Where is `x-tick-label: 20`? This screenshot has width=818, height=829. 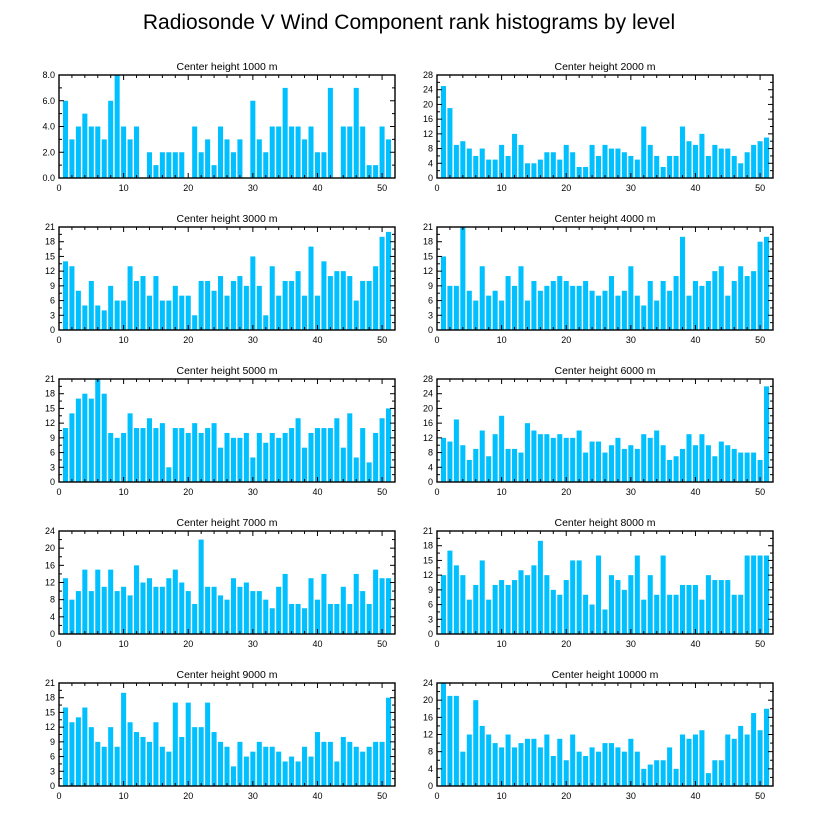 x-tick-label: 20 is located at coordinates (188, 796).